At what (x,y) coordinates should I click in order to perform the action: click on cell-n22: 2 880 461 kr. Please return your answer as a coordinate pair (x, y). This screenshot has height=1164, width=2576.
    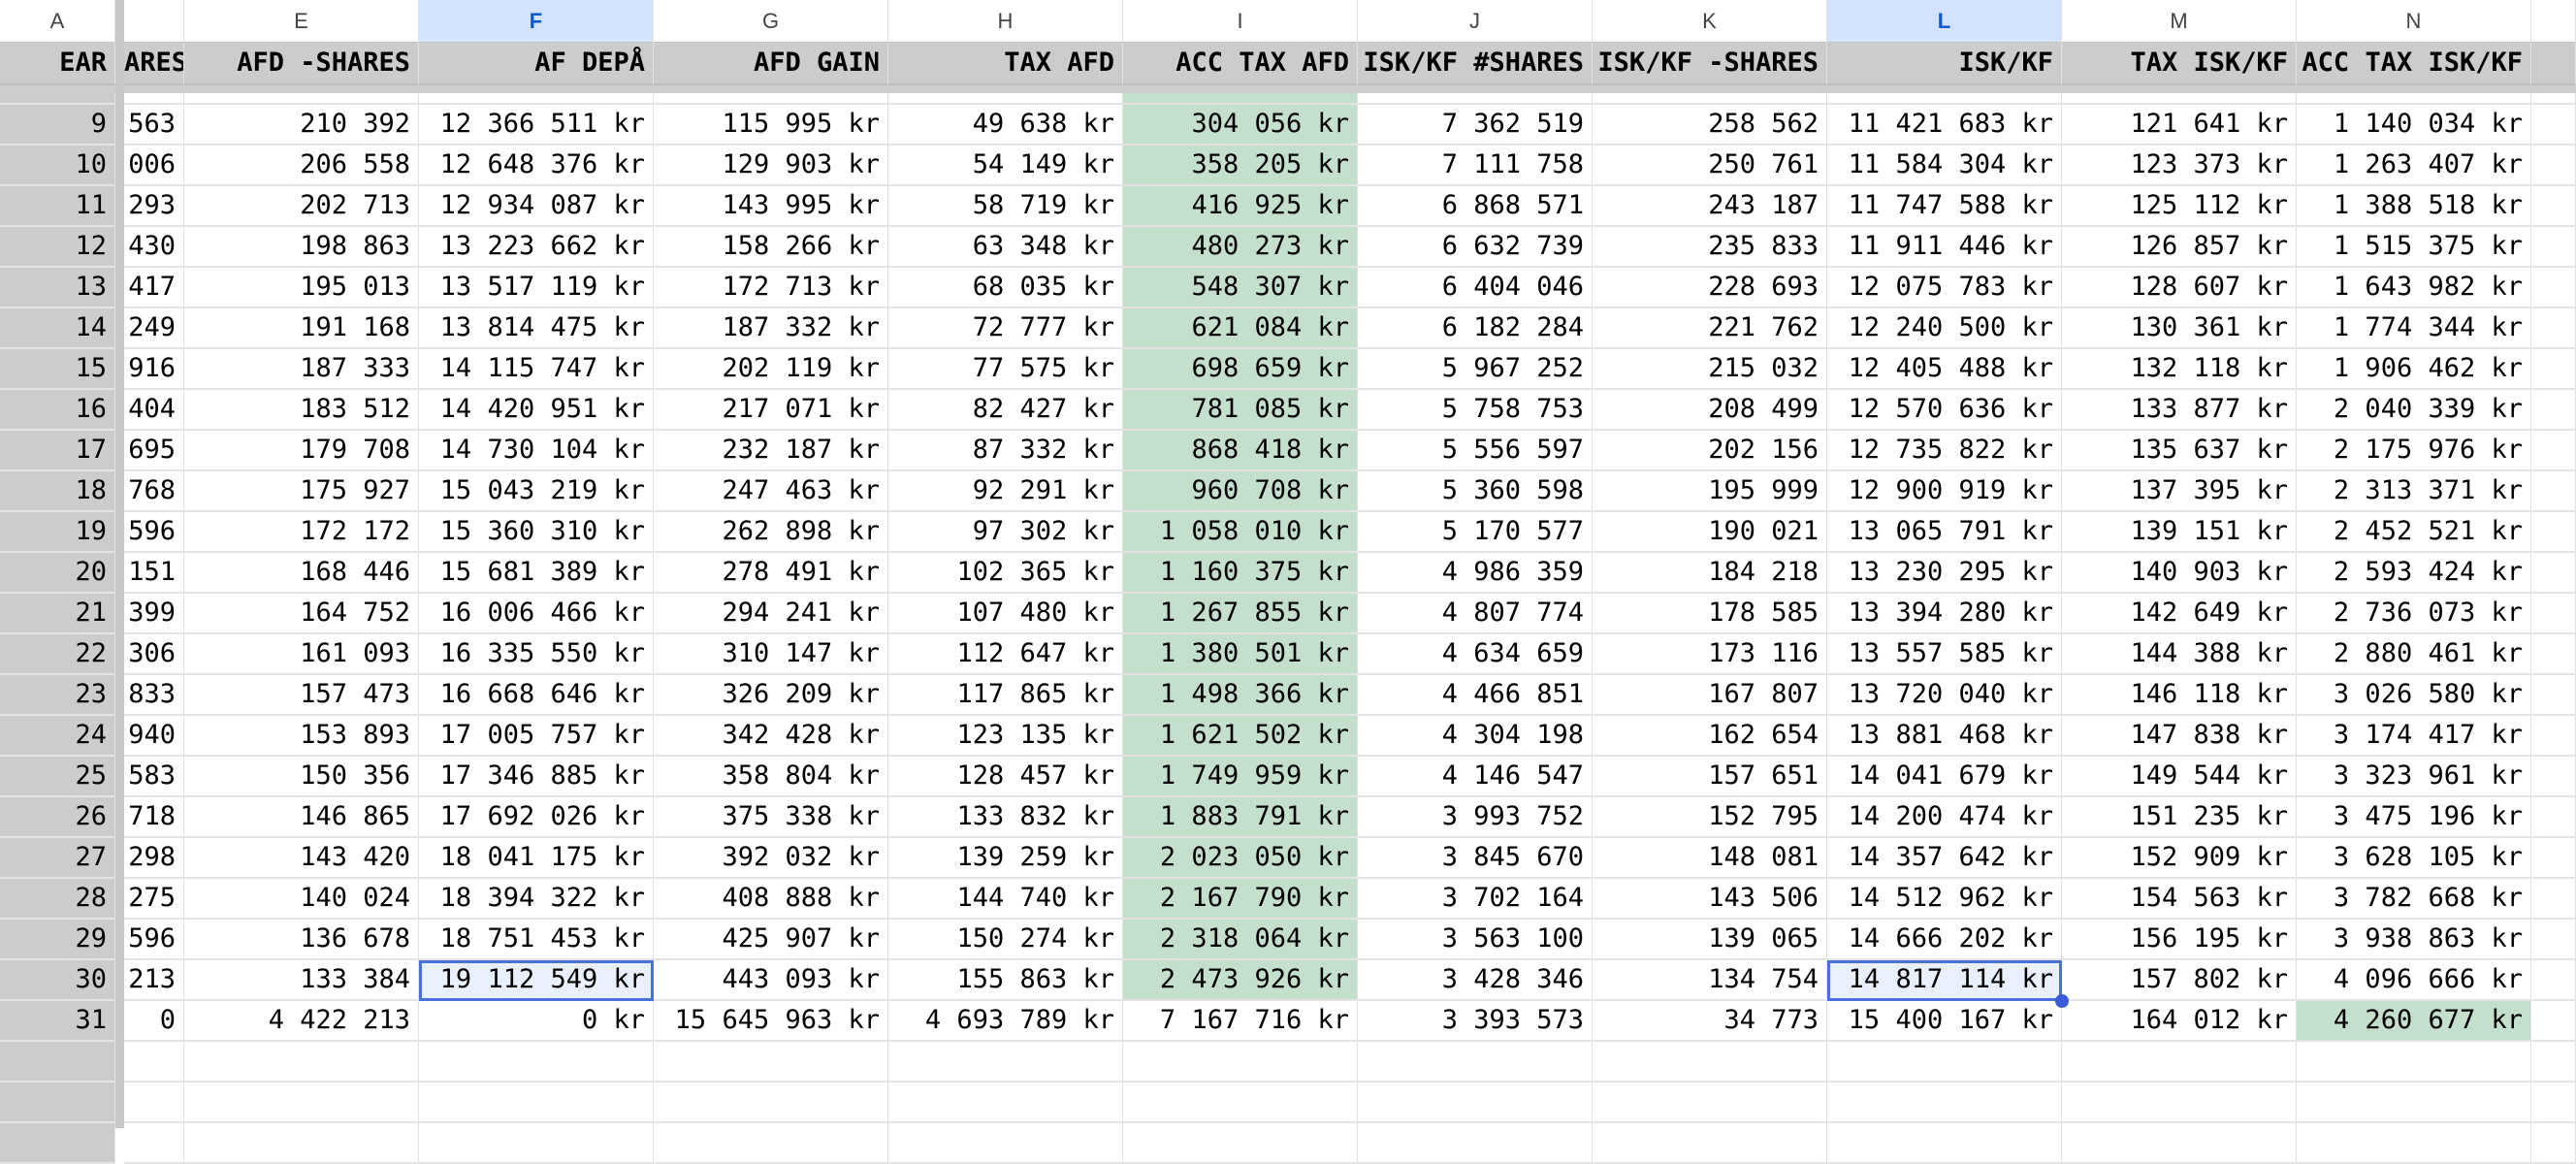
    Looking at the image, I should click on (2414, 654).